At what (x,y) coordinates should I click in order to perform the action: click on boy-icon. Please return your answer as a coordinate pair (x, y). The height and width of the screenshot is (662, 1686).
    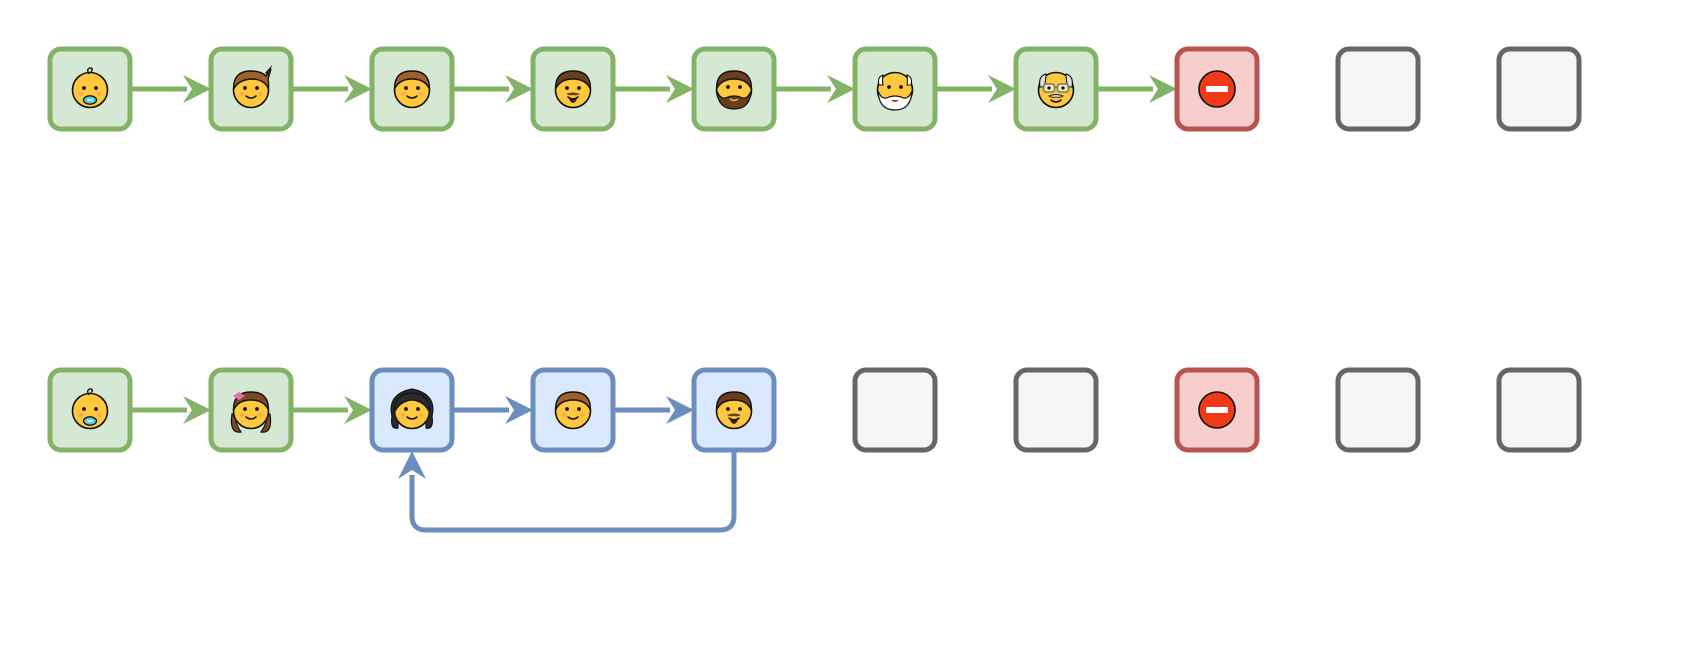
    Looking at the image, I should click on (252, 87).